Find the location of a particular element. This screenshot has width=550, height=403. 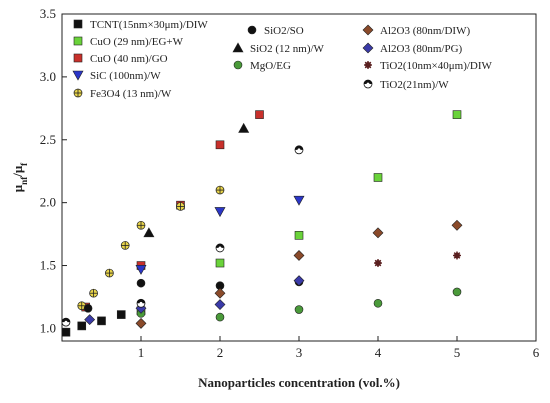

legend-label: TiO2(21nm)/W is located at coordinates (414, 85).